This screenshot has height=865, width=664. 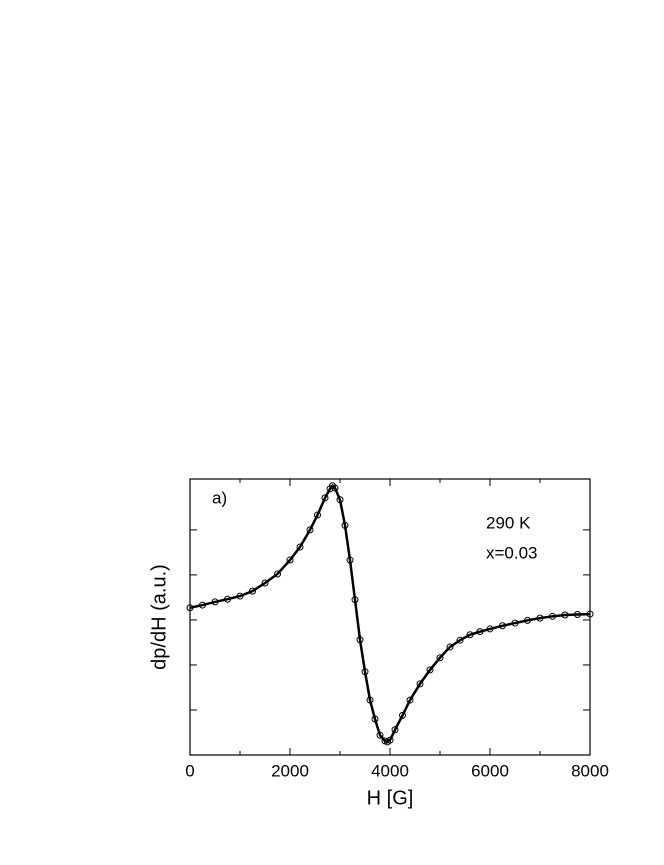 What do you see at coordinates (189, 770) in the screenshot?
I see `x-tick-label: 0` at bounding box center [189, 770].